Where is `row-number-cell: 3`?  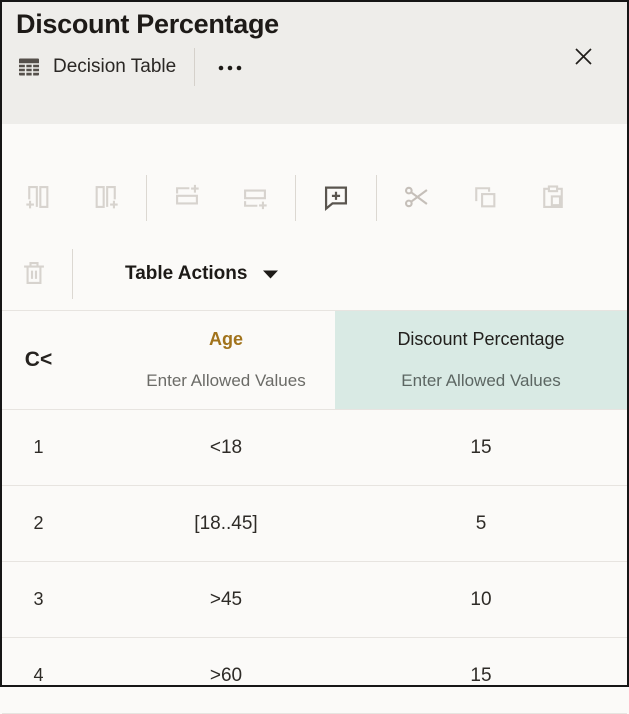 row-number-cell: 3 is located at coordinates (38, 599).